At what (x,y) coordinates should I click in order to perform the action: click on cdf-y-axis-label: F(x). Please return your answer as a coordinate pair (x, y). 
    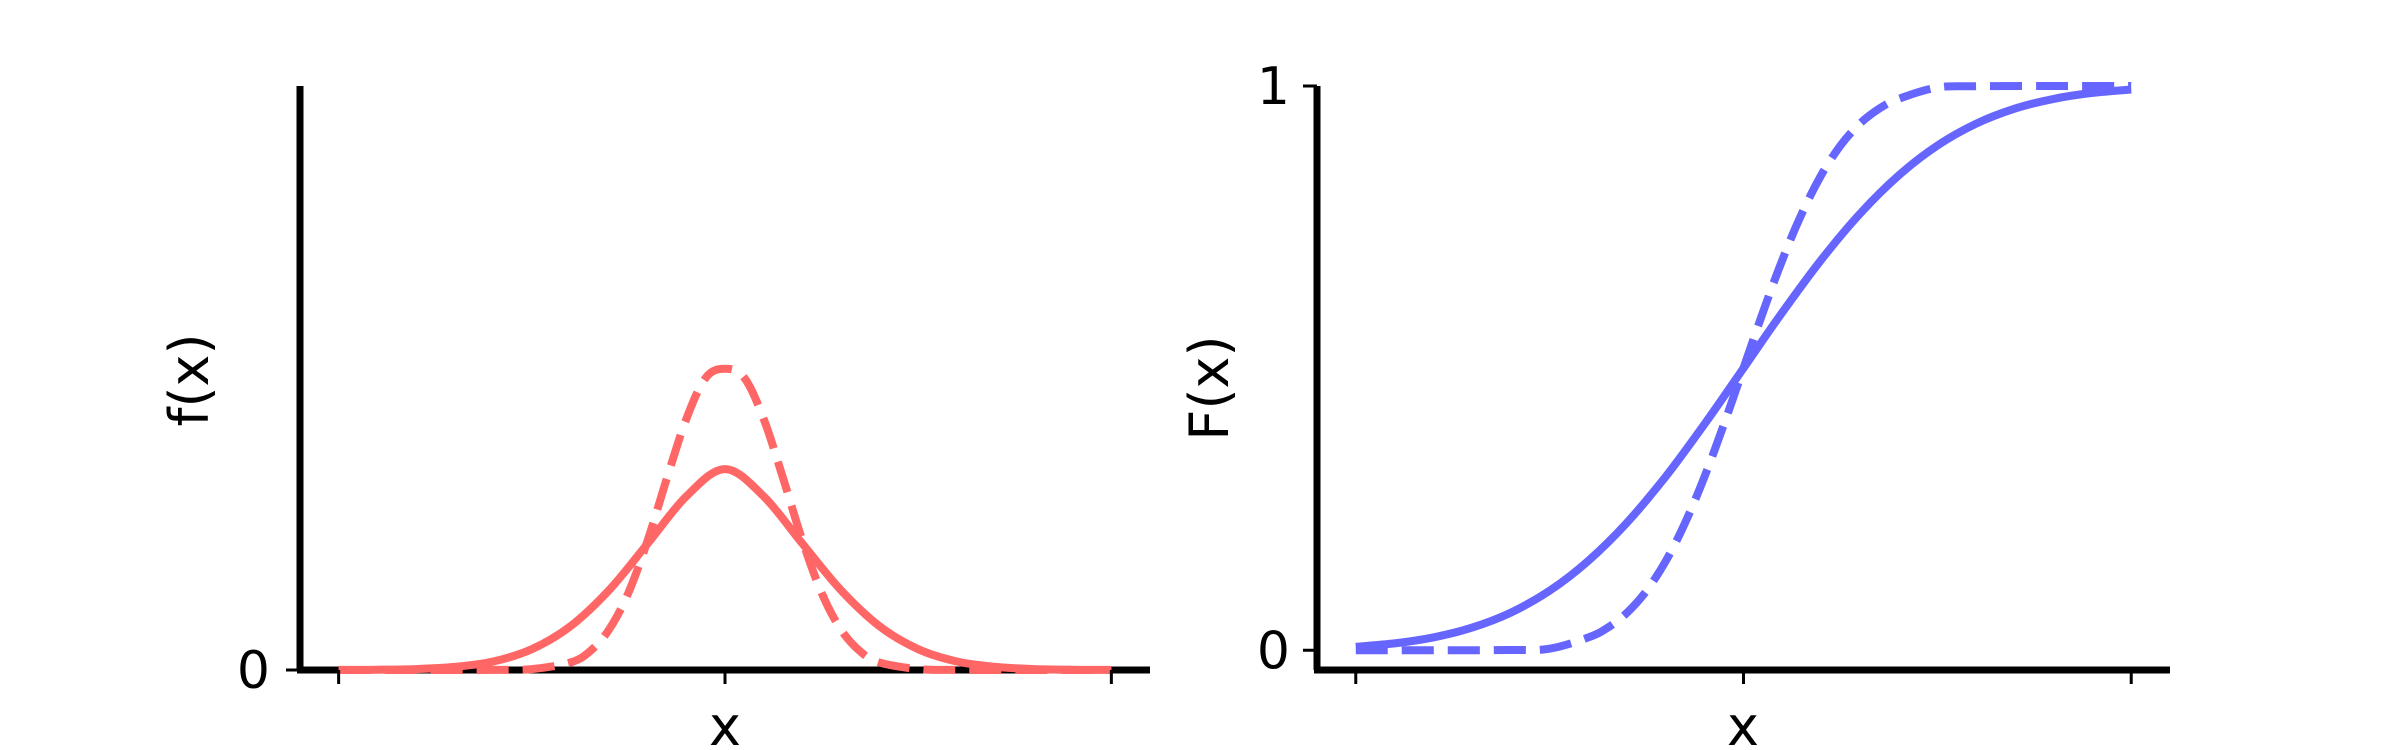
    Looking at the image, I should click on (1209, 387).